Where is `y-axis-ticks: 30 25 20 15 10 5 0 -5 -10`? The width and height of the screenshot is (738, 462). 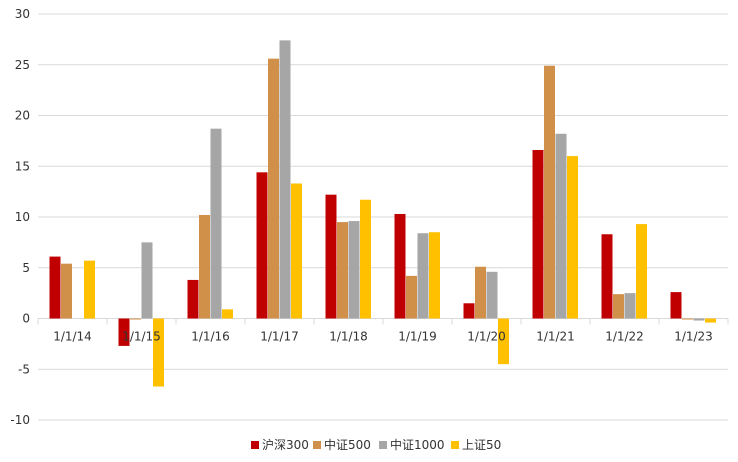 y-axis-ticks: 30 25 20 15 10 5 0 -5 -10 is located at coordinates (20, 217).